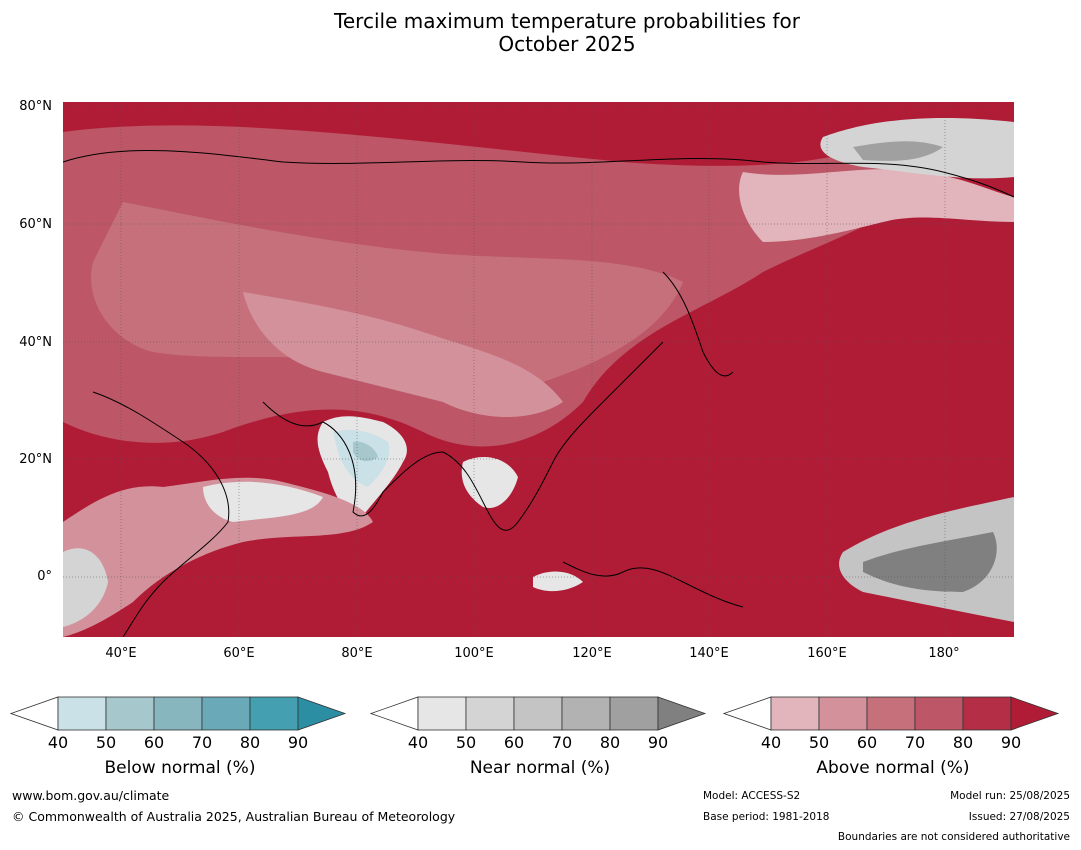 This screenshot has width=1081, height=850. Describe the element at coordinates (180, 768) in the screenshot. I see `colorbar-title-below: Below normal (%)` at that location.